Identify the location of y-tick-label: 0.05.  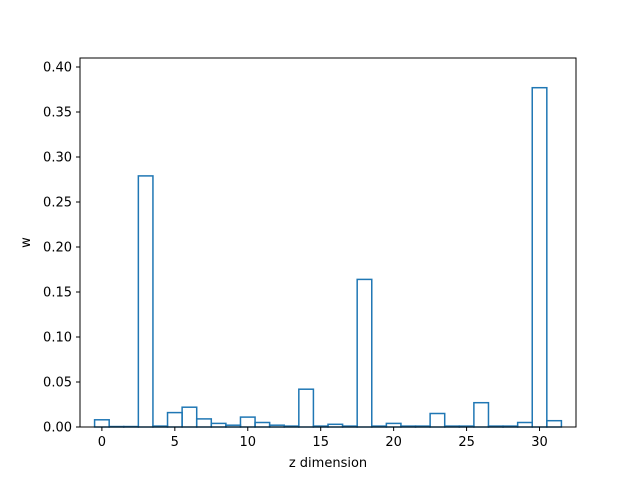
(57, 383).